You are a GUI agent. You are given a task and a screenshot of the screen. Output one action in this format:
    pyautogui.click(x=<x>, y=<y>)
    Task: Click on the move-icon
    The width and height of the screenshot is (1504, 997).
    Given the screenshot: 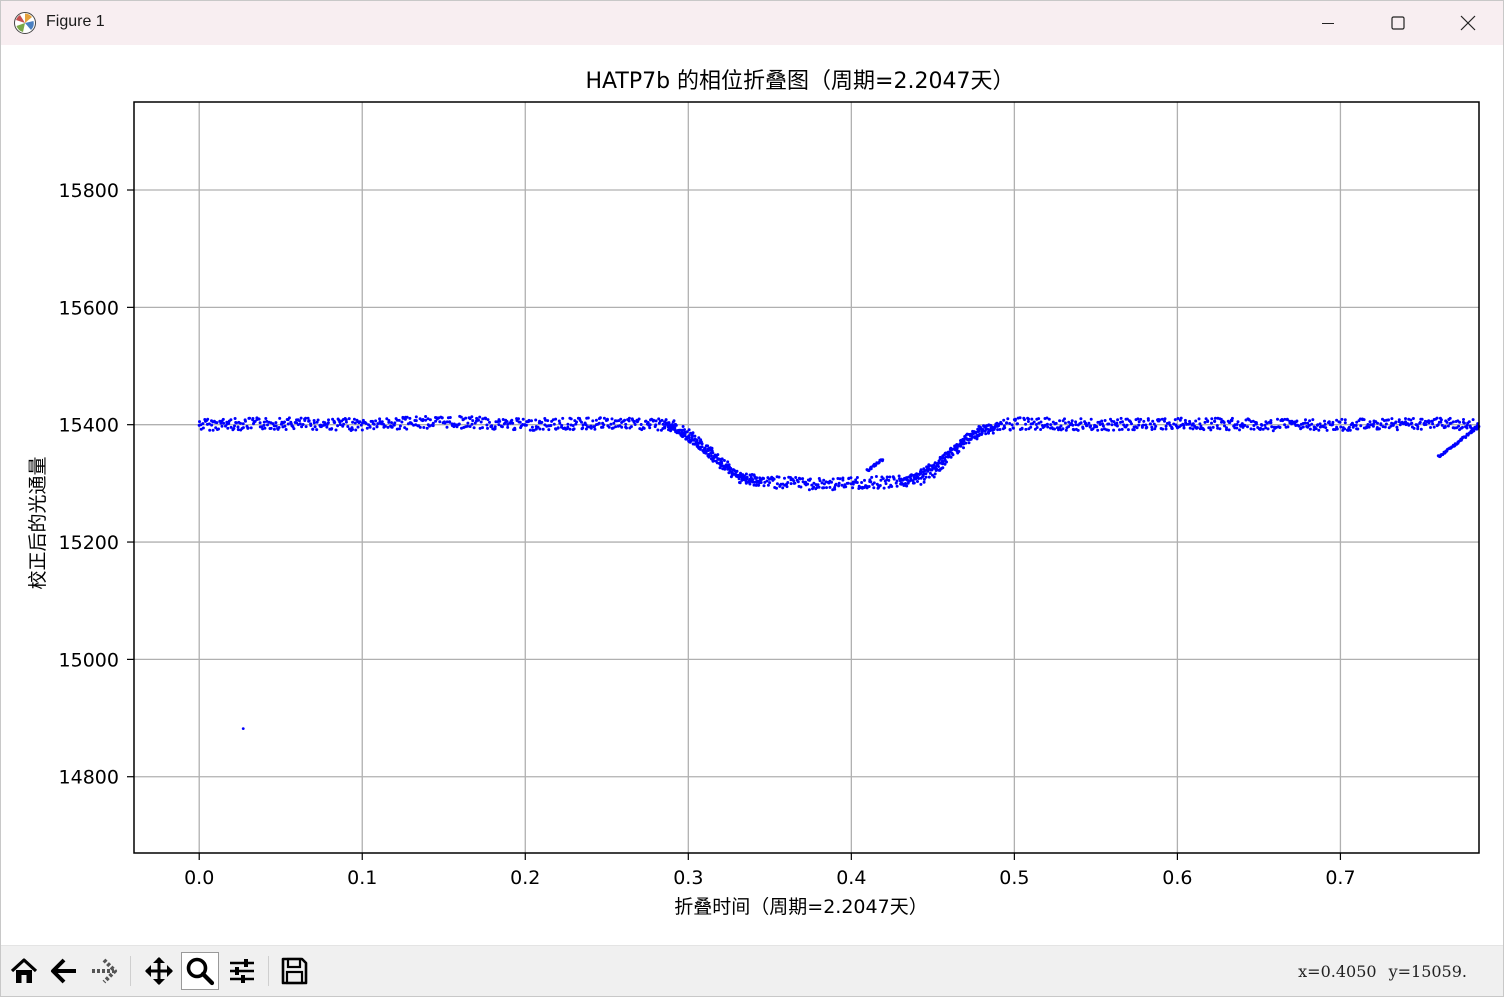 What is the action you would take?
    pyautogui.click(x=159, y=971)
    